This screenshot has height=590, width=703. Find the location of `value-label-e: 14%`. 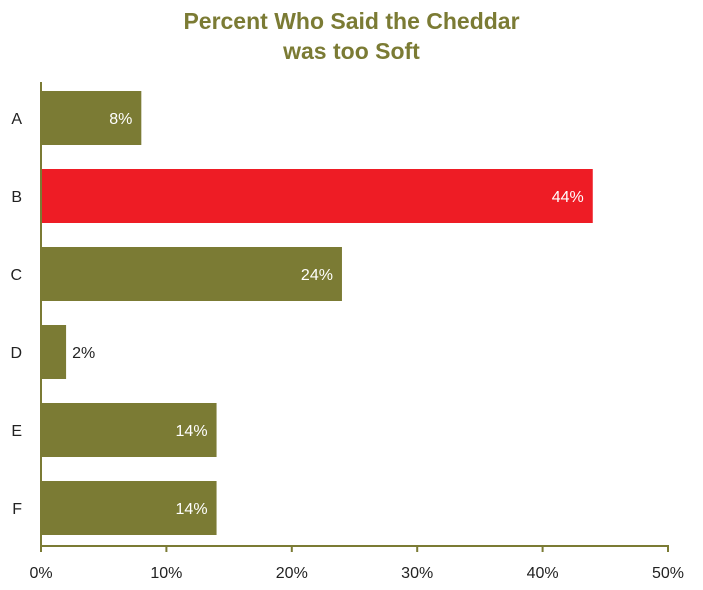

value-label-e: 14% is located at coordinates (192, 431).